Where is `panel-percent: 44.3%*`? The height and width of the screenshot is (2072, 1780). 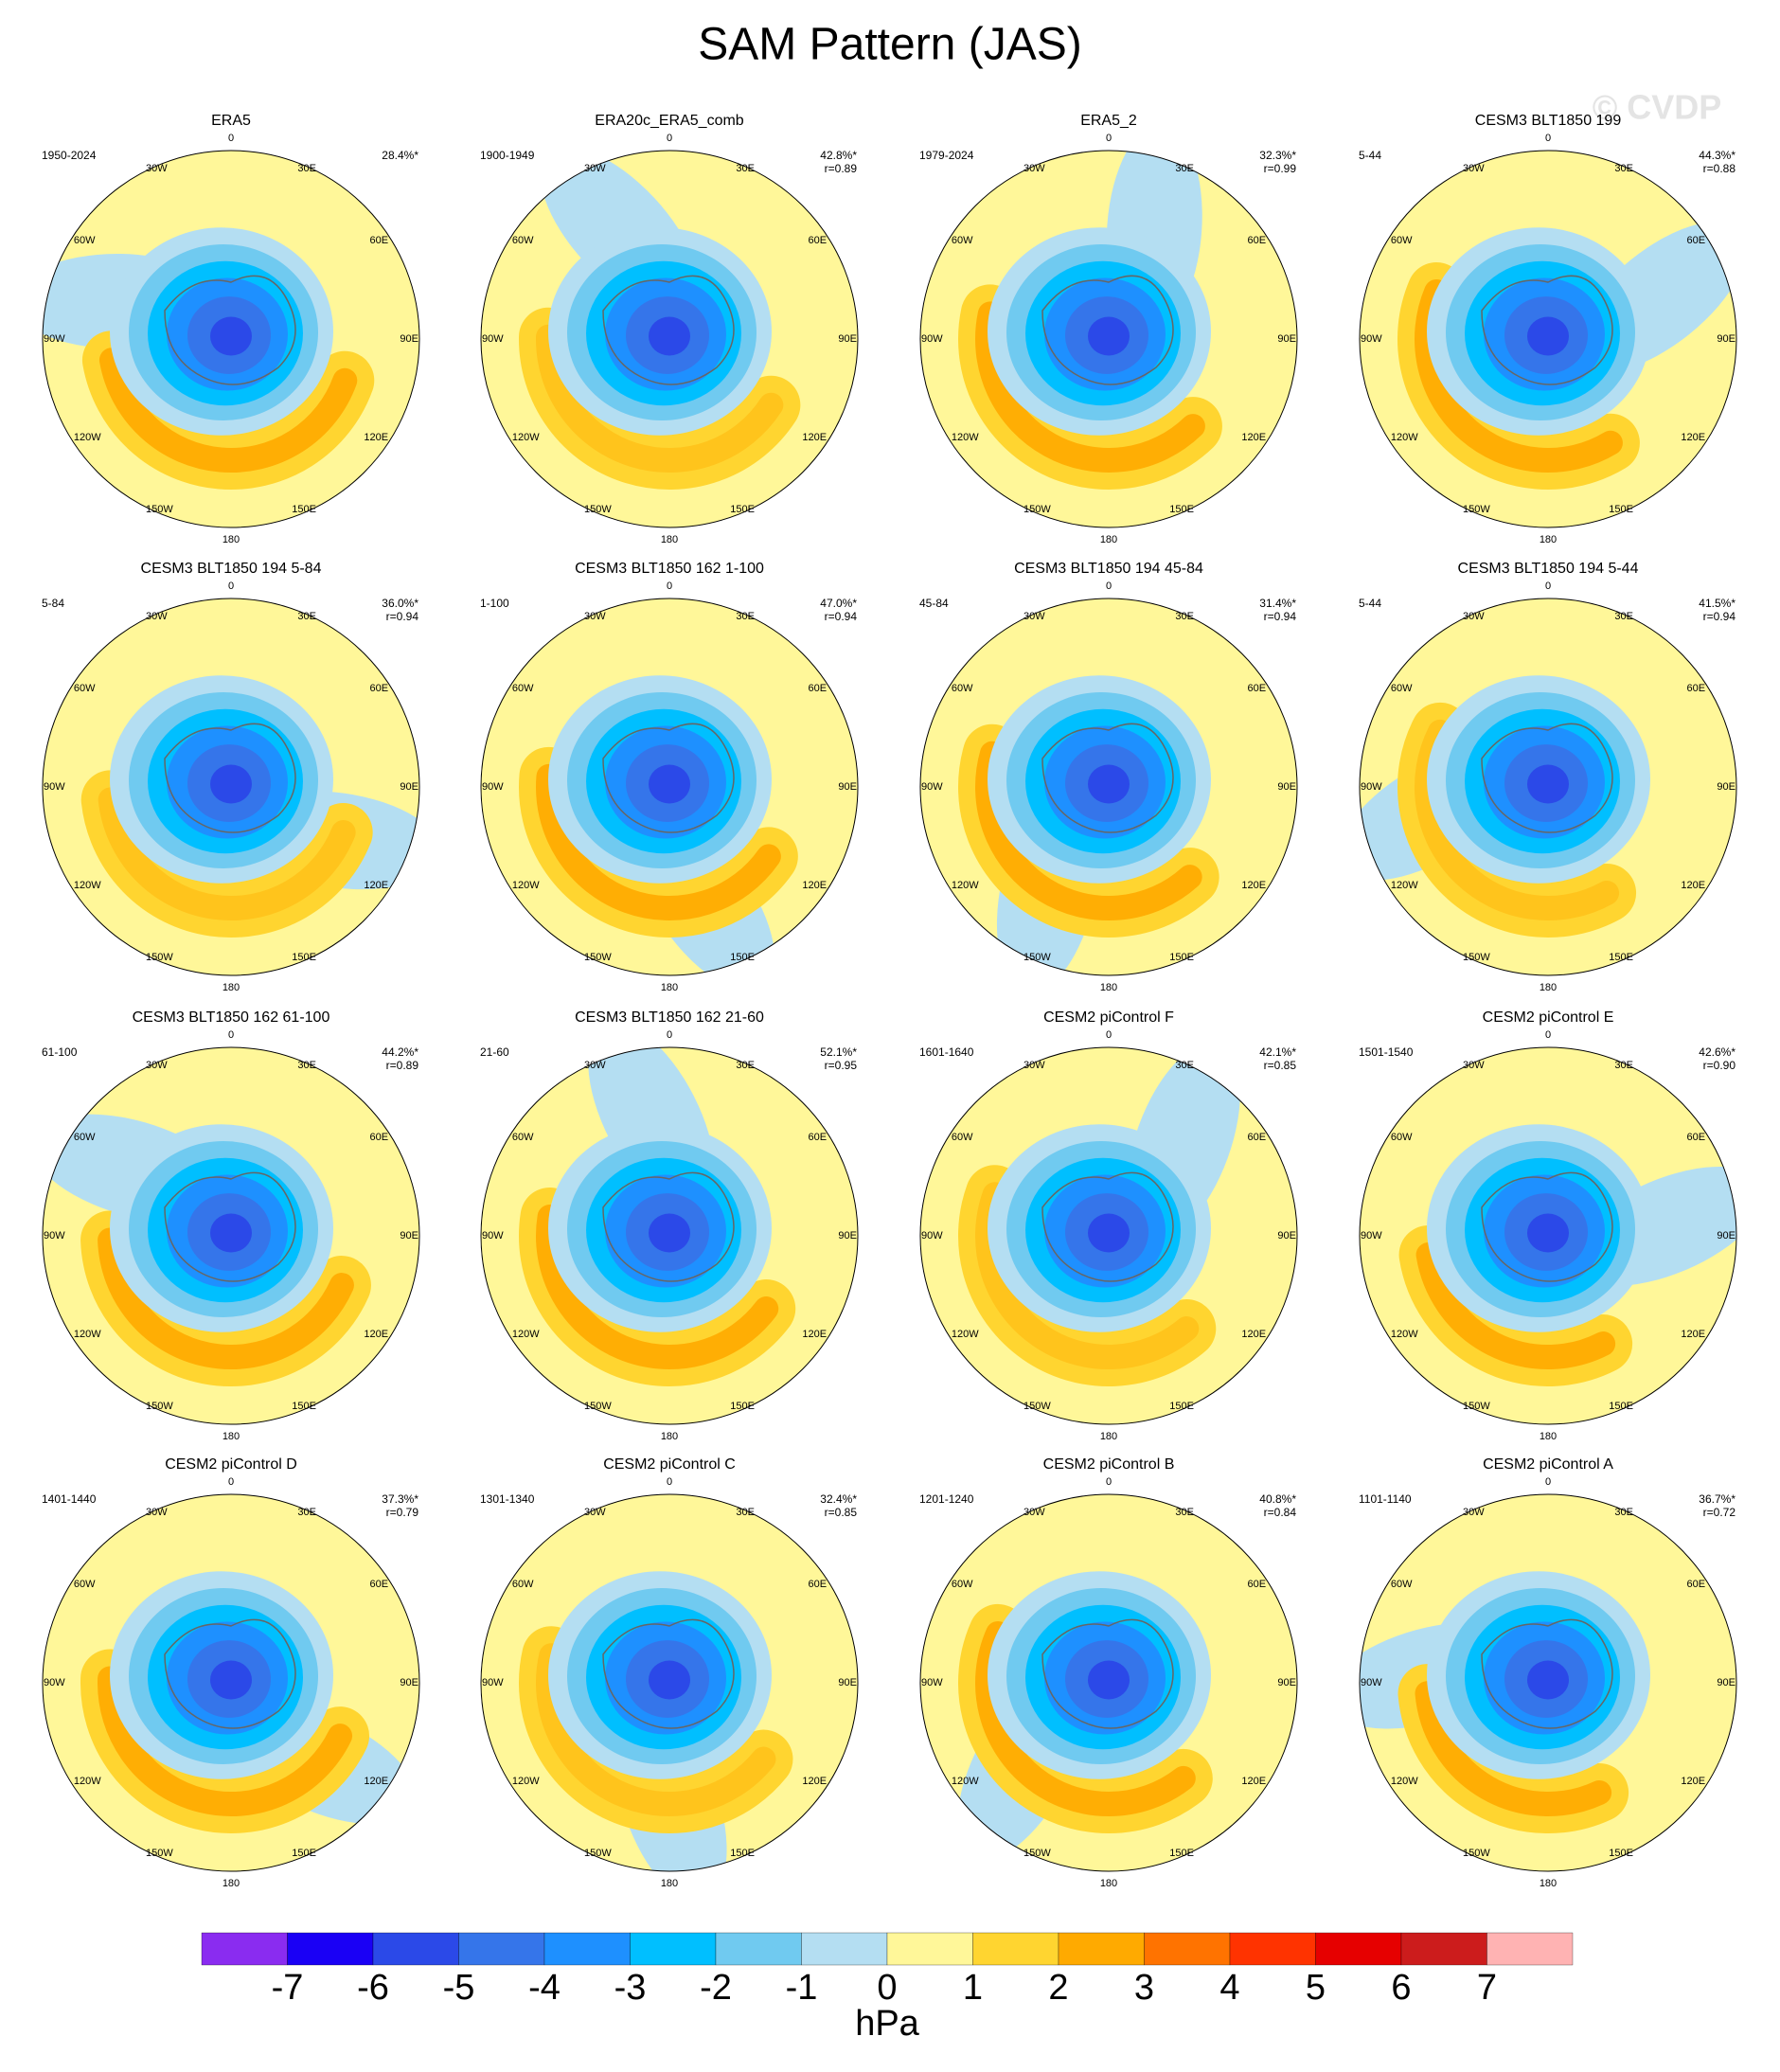
panel-percent: 44.3%* is located at coordinates (1717, 155).